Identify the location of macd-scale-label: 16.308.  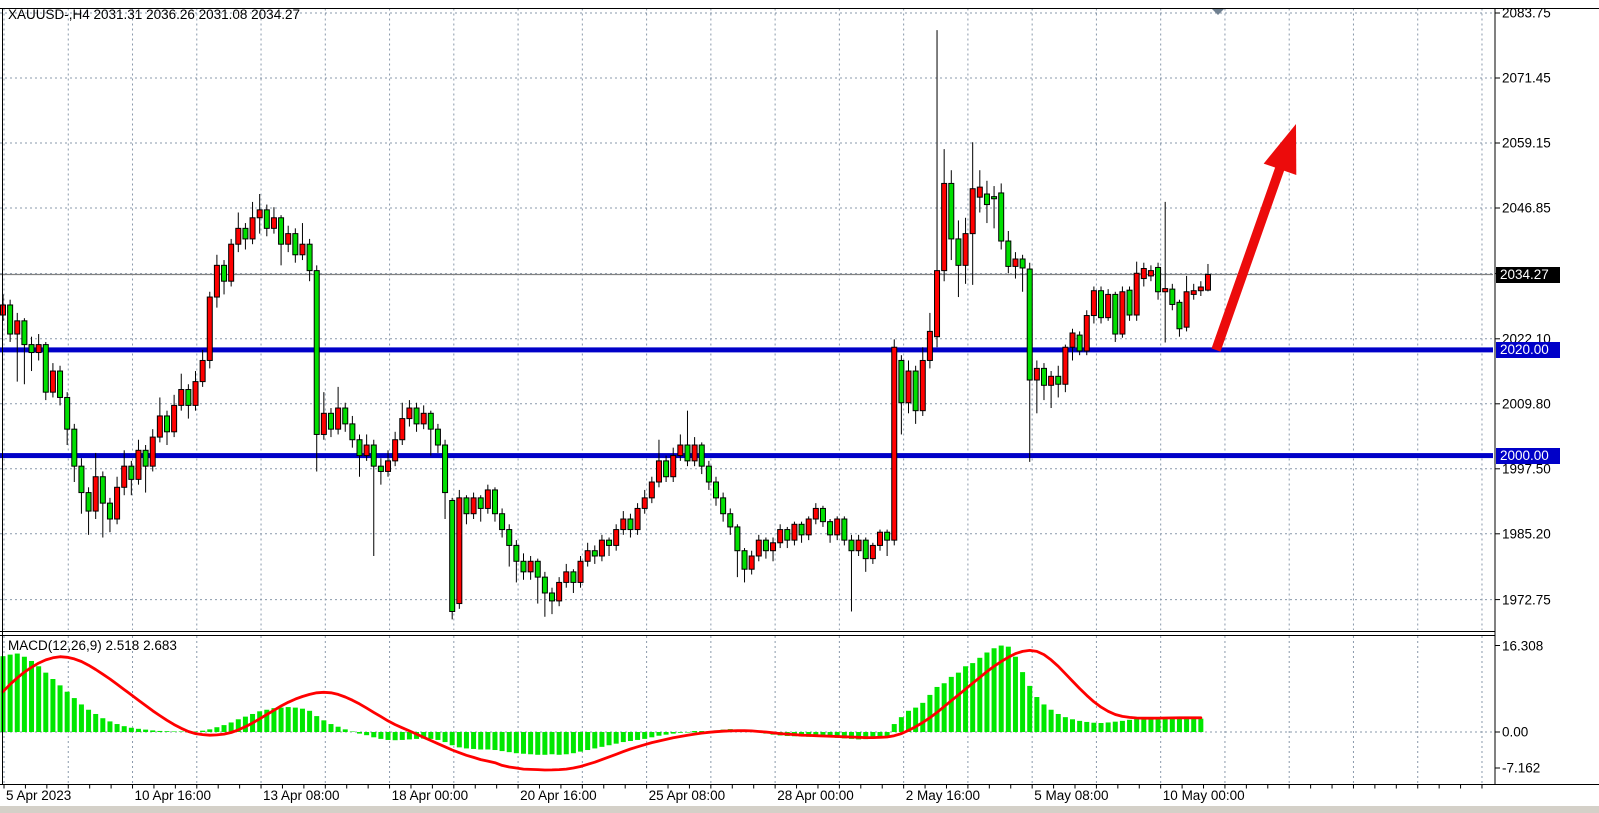
(1523, 645).